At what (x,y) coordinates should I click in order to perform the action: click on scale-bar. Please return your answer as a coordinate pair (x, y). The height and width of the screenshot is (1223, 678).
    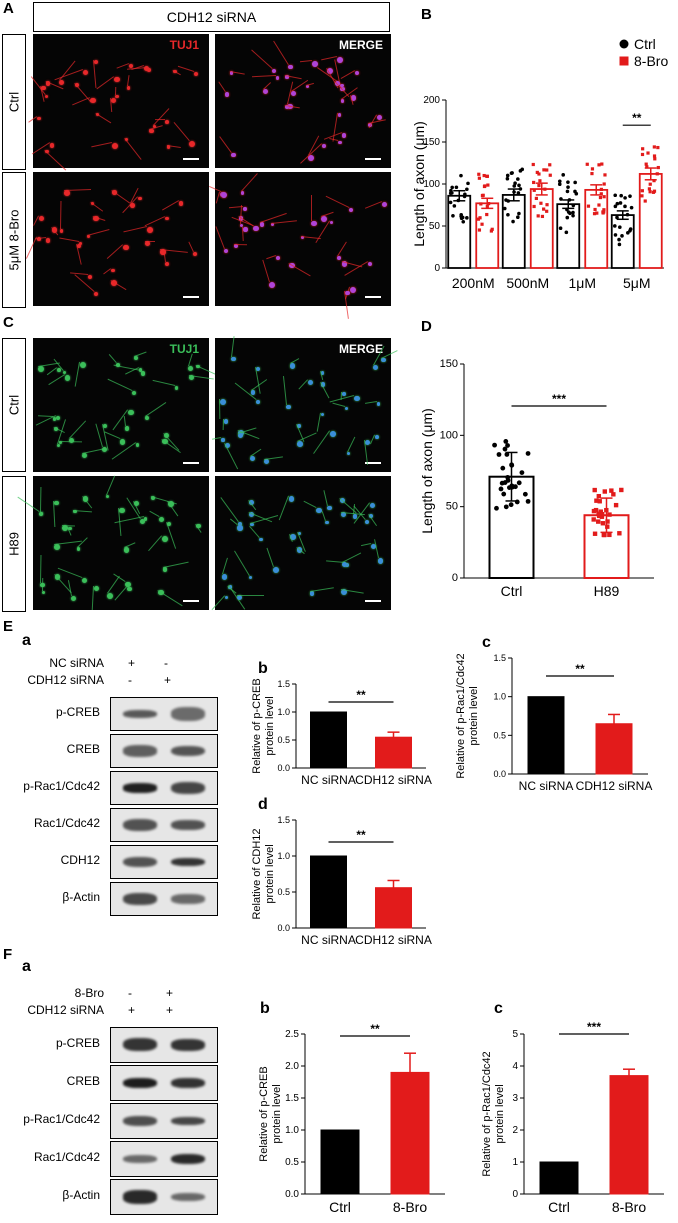
    Looking at the image, I should click on (191, 159).